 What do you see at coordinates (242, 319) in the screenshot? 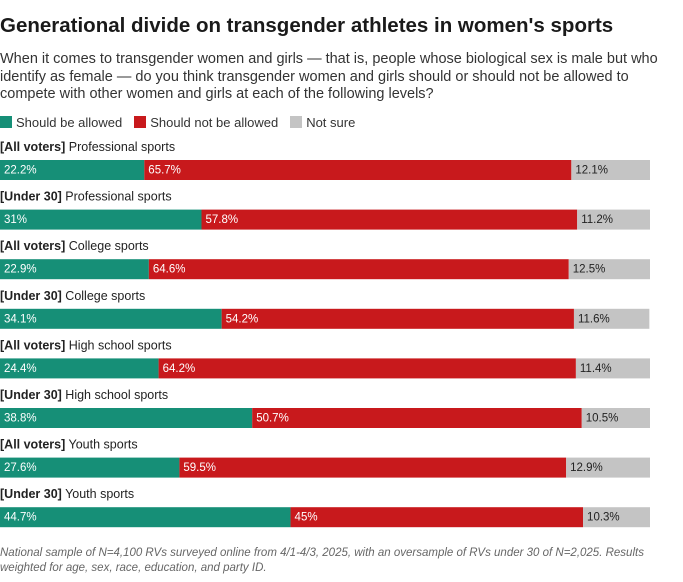
I see `data-label-not-allowed: 54.2%` at bounding box center [242, 319].